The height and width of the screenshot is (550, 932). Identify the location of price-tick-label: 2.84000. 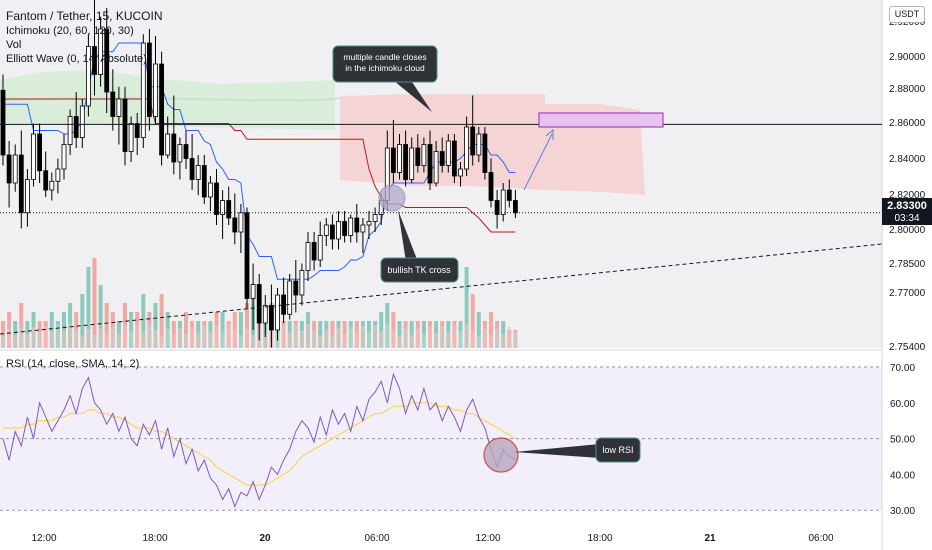
(907, 159).